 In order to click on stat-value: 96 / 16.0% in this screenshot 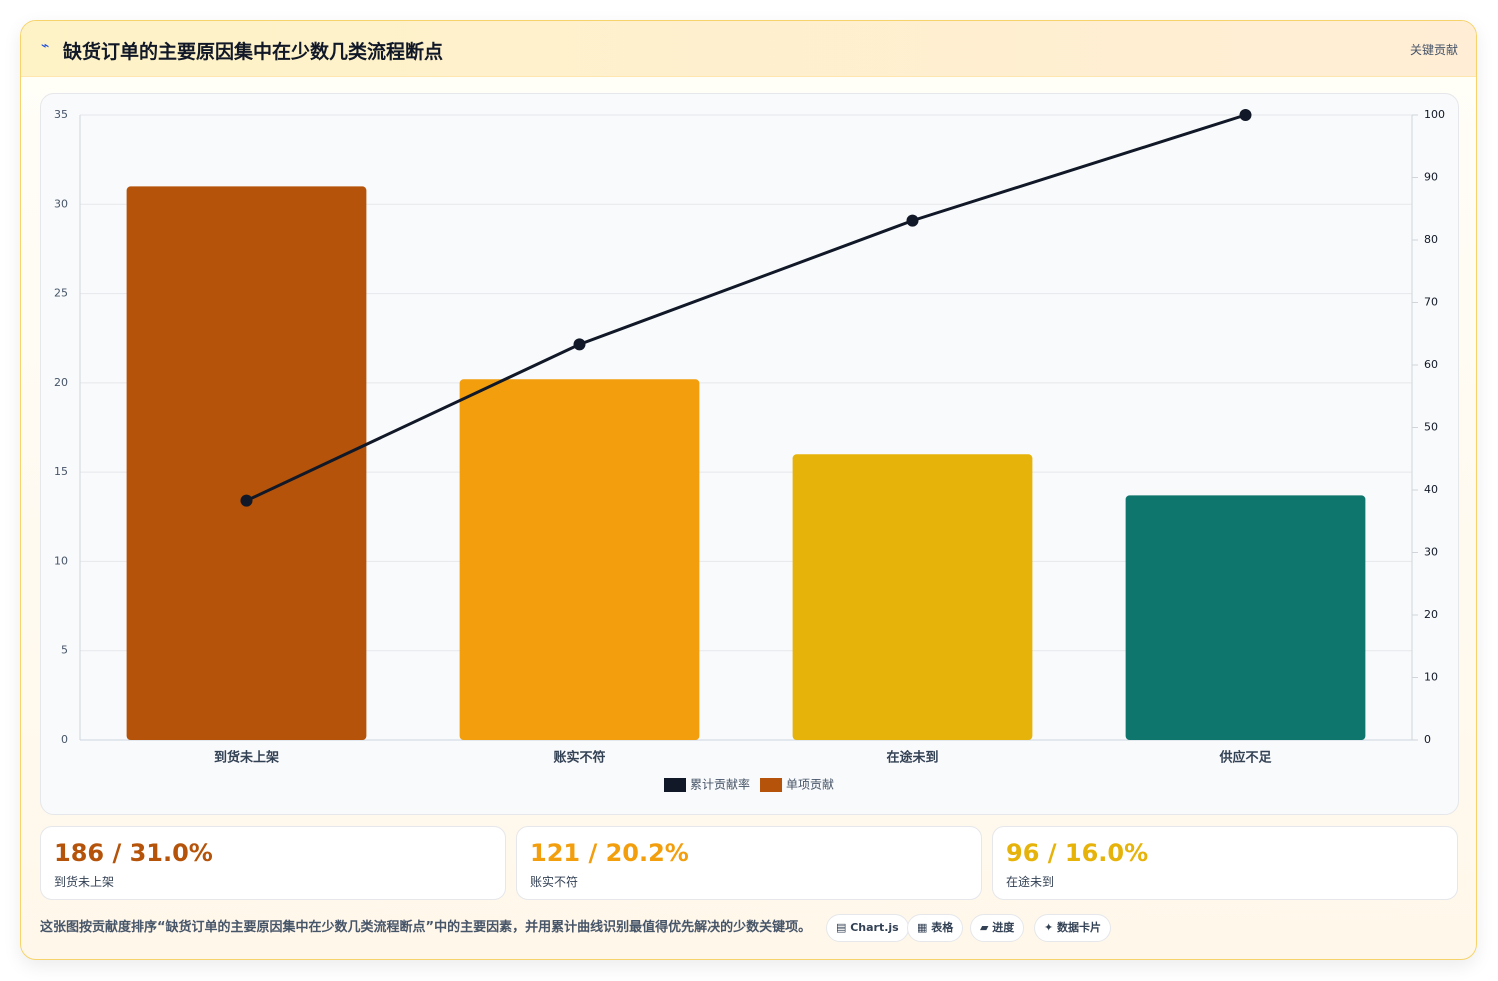, I will do `click(1077, 853)`.